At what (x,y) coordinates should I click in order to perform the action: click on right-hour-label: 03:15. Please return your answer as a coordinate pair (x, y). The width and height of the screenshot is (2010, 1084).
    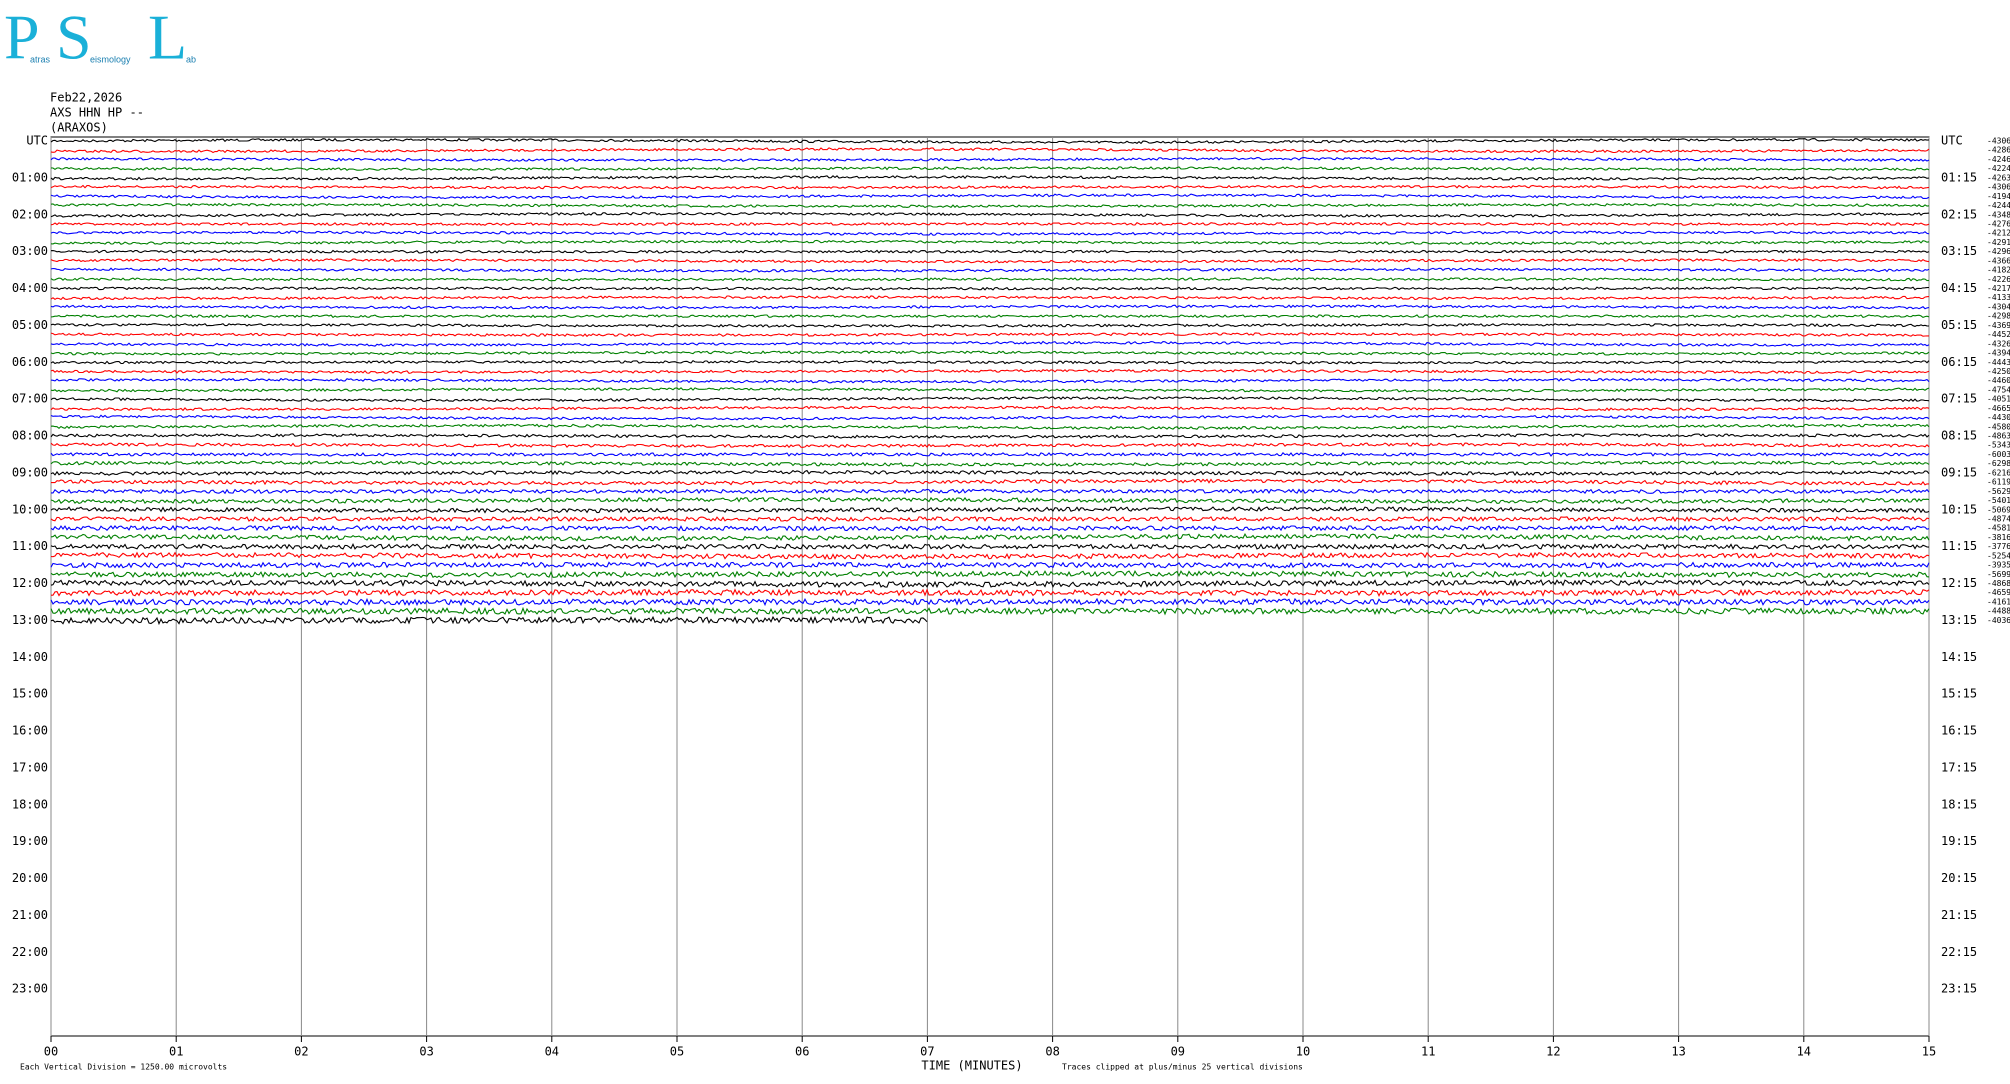
    Looking at the image, I should click on (1959, 251).